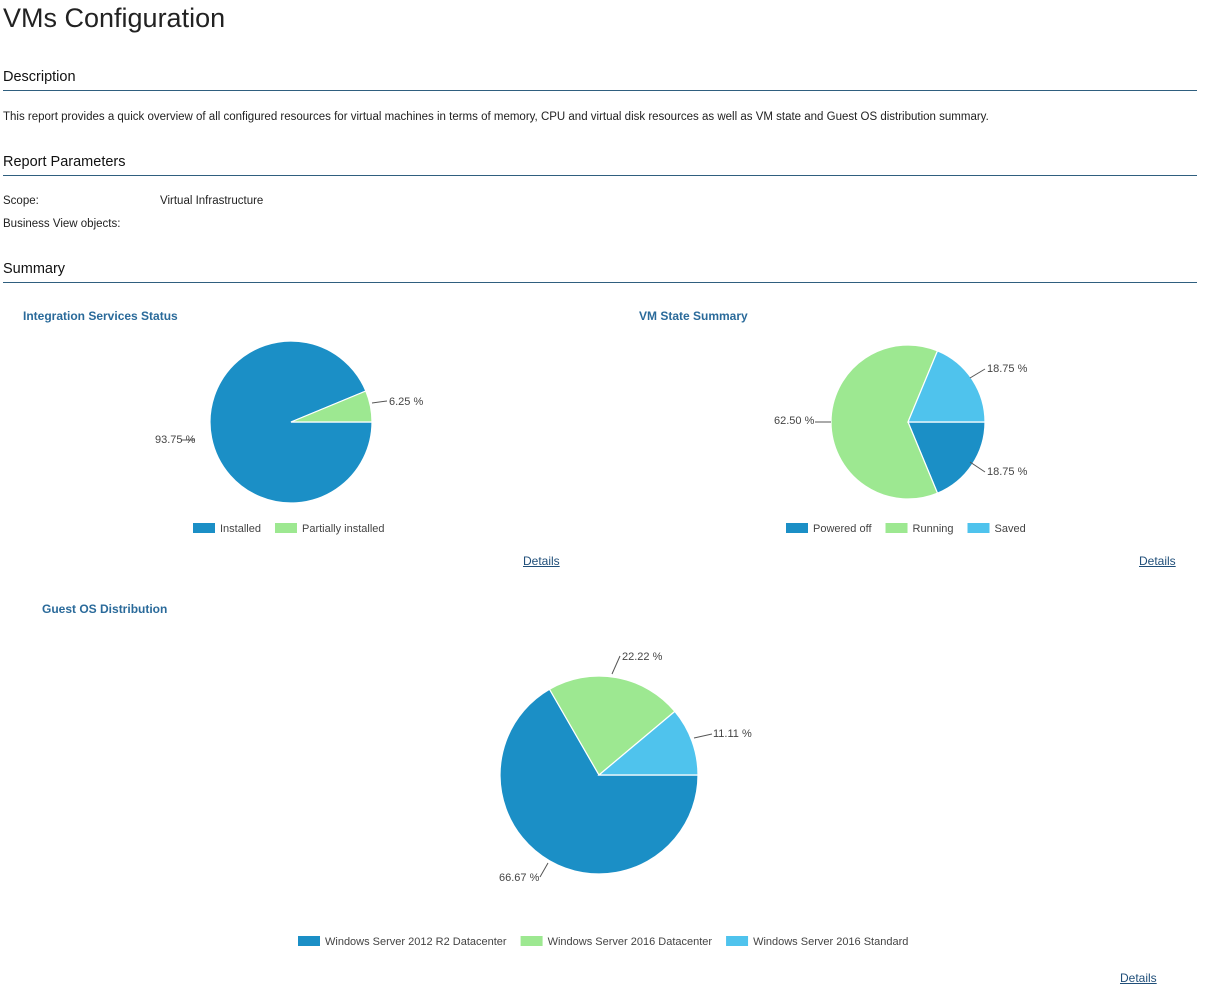  Describe the element at coordinates (977, 467) in the screenshot. I see `leader-line-powered-off` at that location.